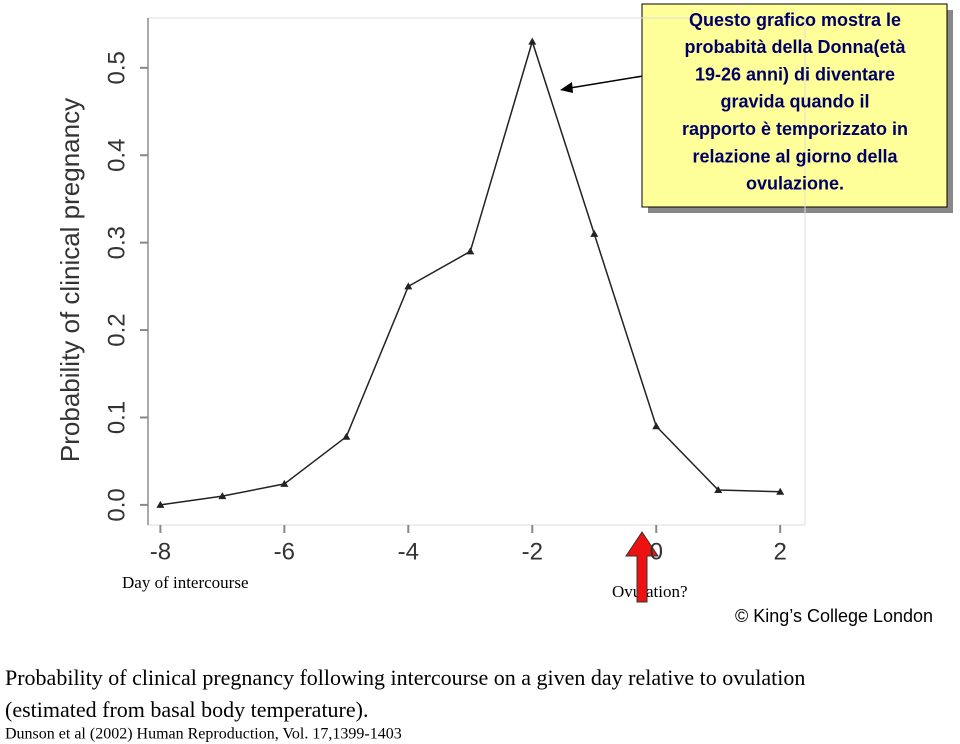 The image size is (960, 744). What do you see at coordinates (834, 616) in the screenshot?
I see `credit: © King’s College London` at bounding box center [834, 616].